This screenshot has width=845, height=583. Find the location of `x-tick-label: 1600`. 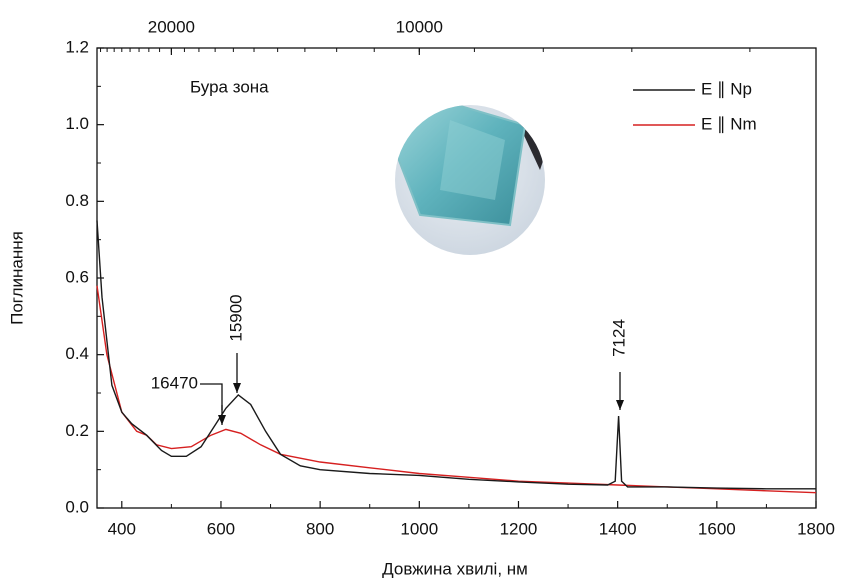

x-tick-label: 1600 is located at coordinates (717, 528).